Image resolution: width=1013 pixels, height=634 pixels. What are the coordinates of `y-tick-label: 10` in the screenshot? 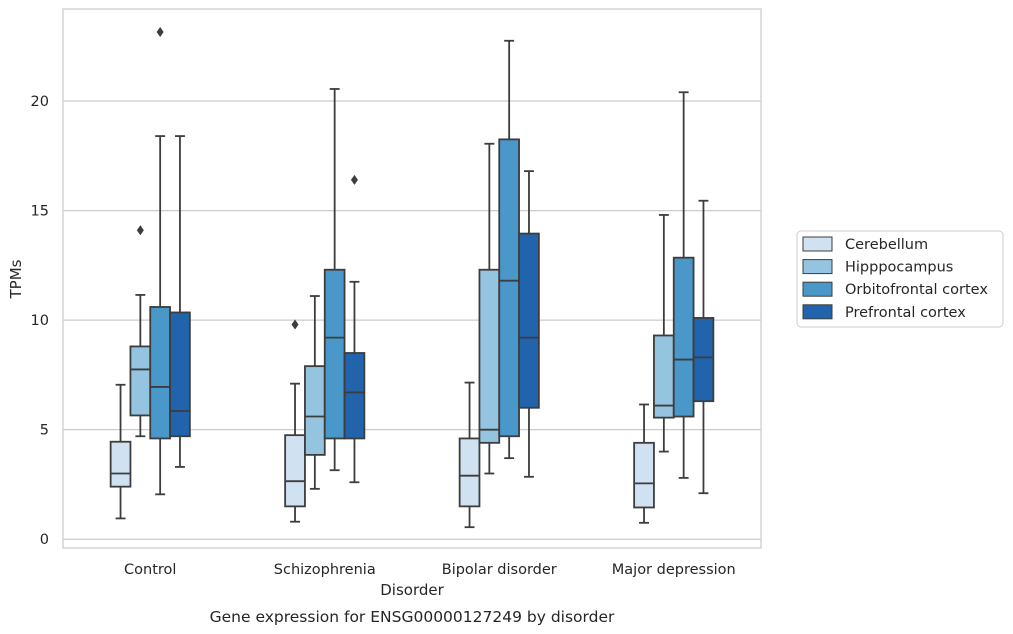 It's located at (40, 321).